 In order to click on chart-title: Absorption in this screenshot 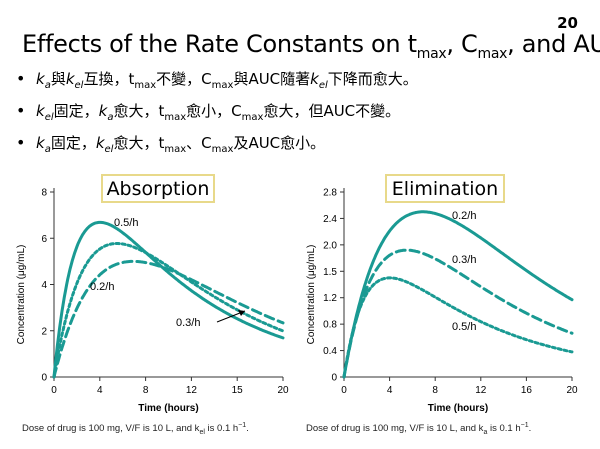, I will do `click(158, 189)`.